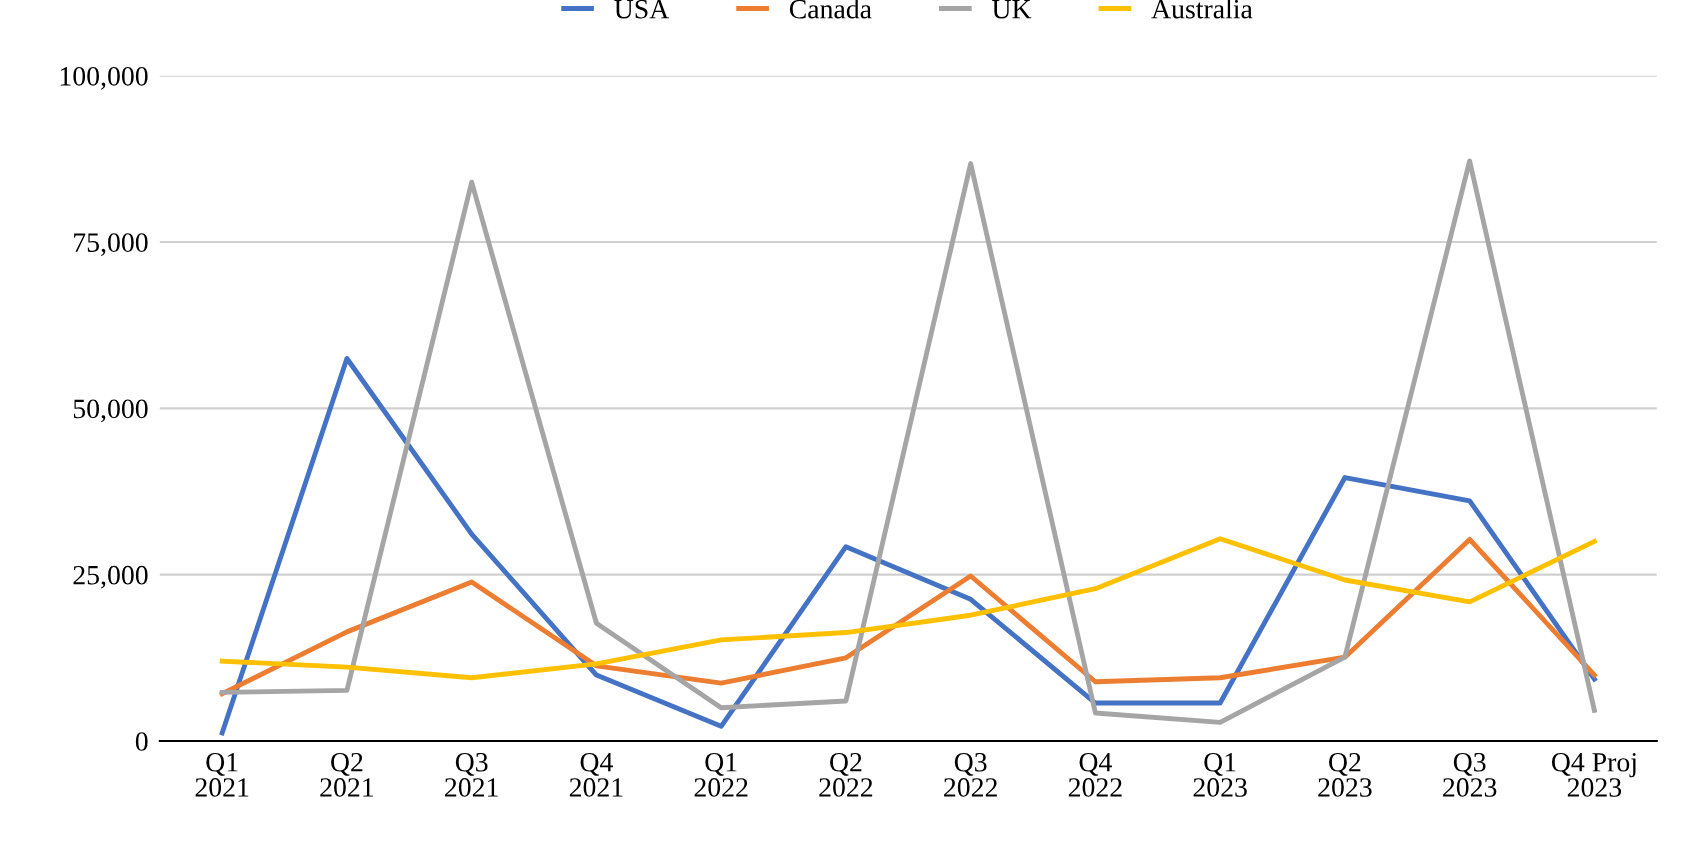  What do you see at coordinates (104, 78) in the screenshot?
I see `y-tick-label: 100,000` at bounding box center [104, 78].